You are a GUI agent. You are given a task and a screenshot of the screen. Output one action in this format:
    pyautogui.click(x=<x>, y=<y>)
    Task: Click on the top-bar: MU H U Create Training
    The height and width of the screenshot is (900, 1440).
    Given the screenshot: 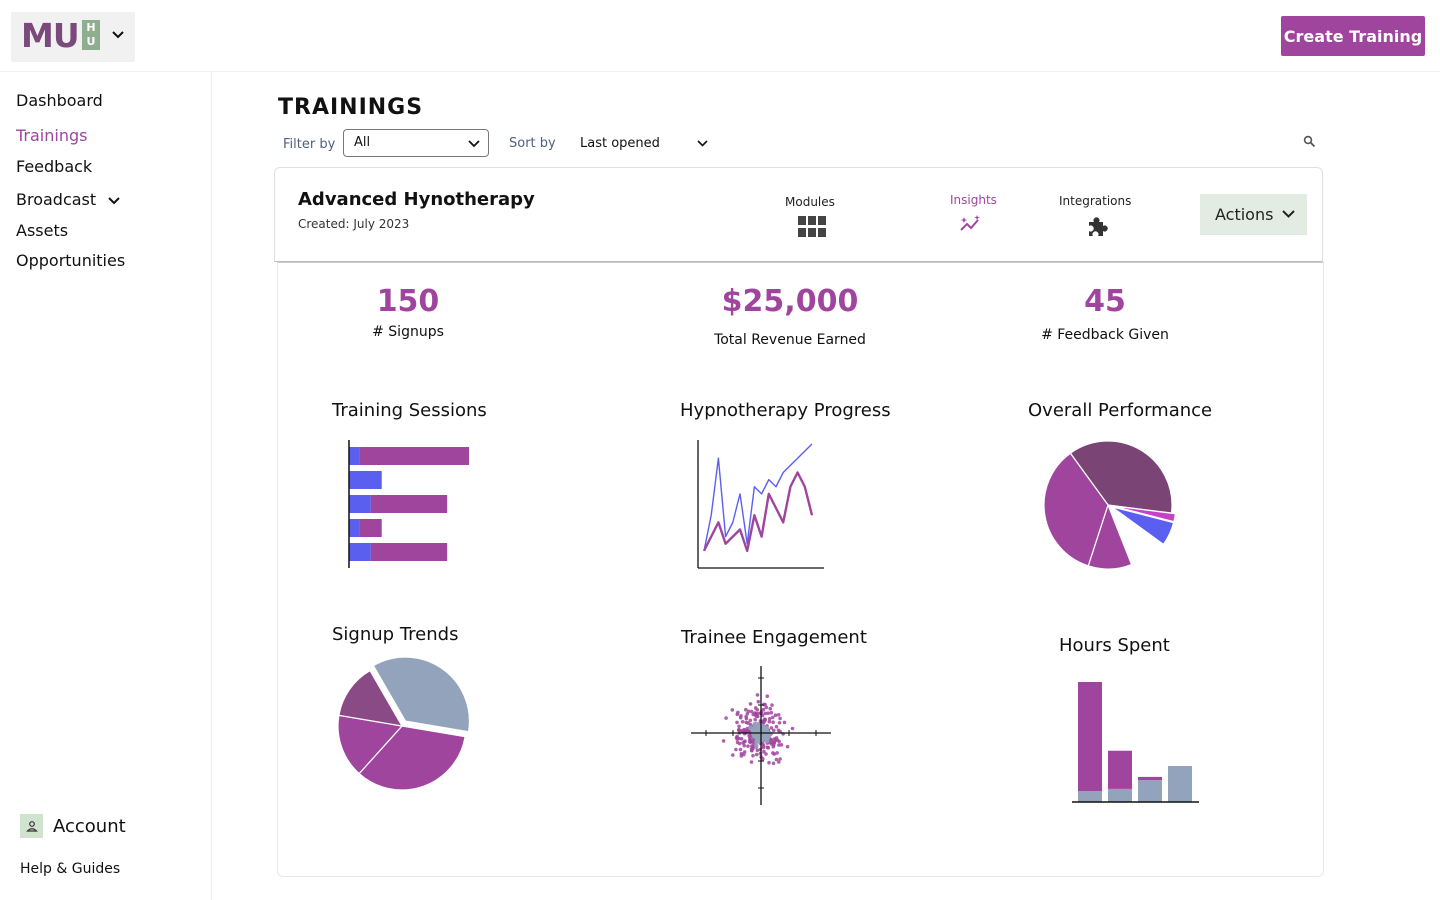 What is the action you would take?
    pyautogui.click(x=720, y=36)
    